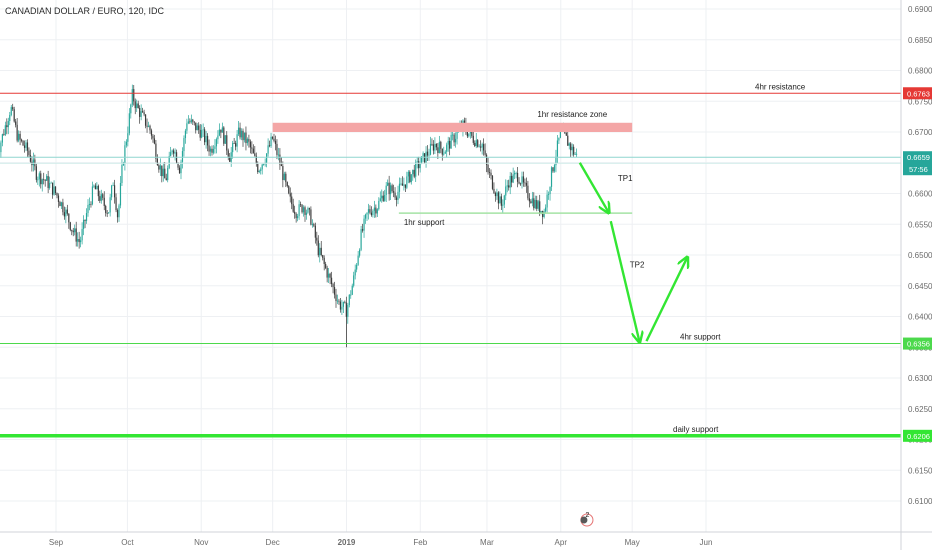  What do you see at coordinates (920, 470) in the screenshot?
I see `price-tick-label: 0.6150` at bounding box center [920, 470].